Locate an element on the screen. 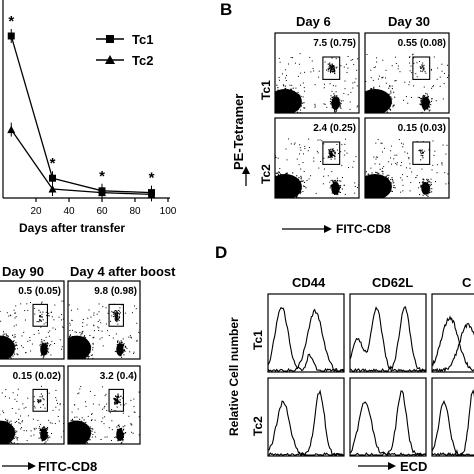 This screenshot has width=474, height=474. panel-a-x-tick-label: 100 is located at coordinates (168, 211).